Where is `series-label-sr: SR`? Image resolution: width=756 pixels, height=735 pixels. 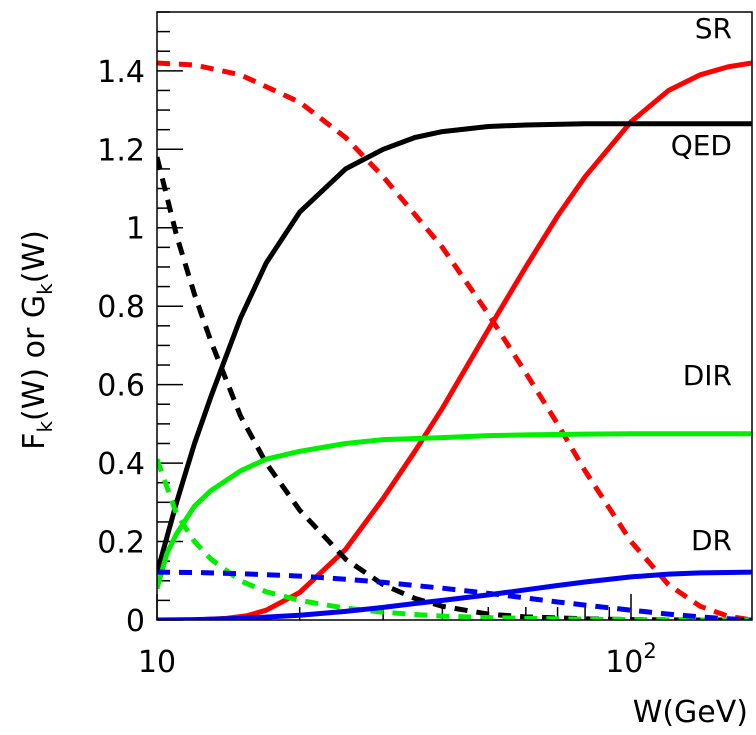
series-label-sr: SR is located at coordinates (713, 28).